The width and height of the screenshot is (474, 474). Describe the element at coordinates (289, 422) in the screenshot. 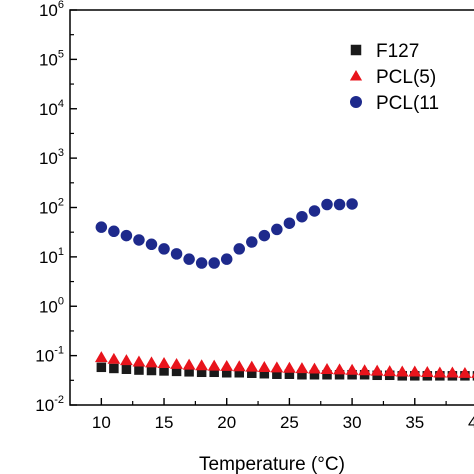

I see `x-tick-label: 25` at that location.